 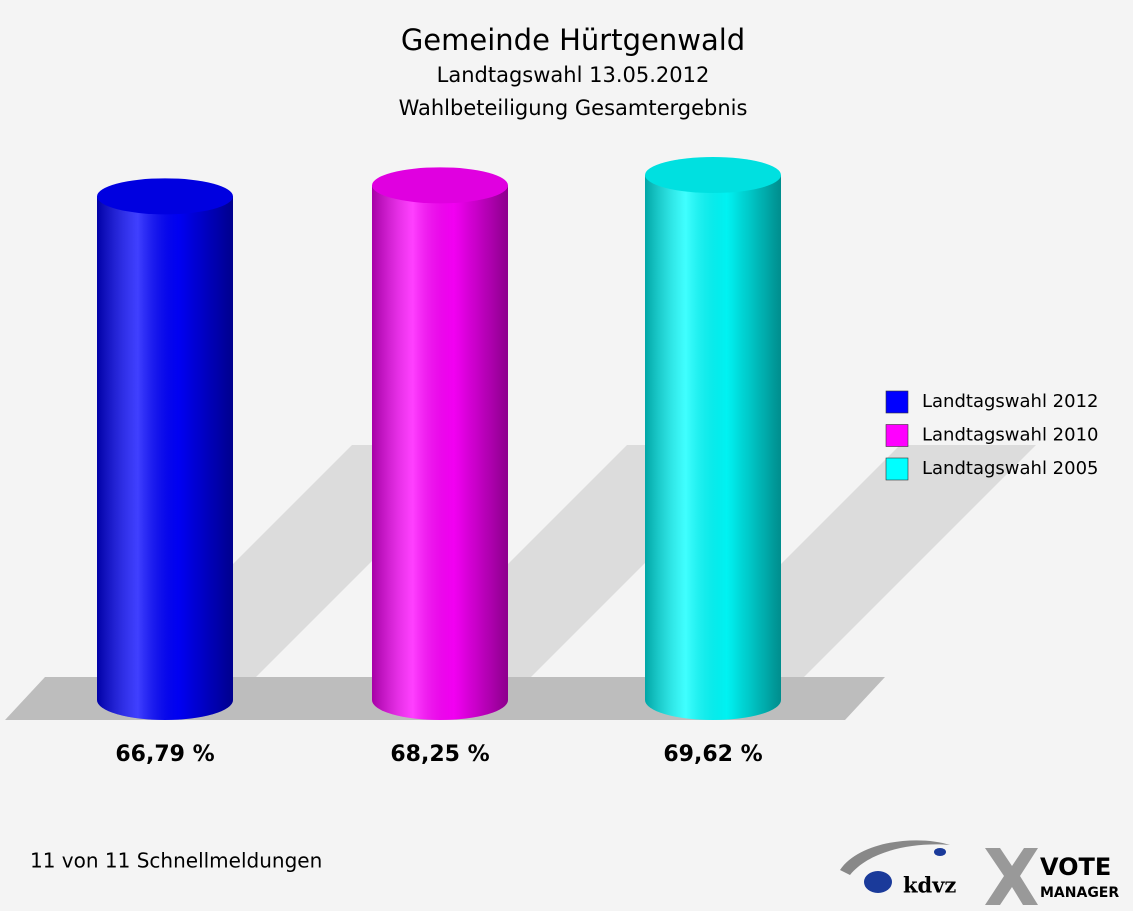 What do you see at coordinates (1075, 867) in the screenshot?
I see `logo-product: VOTE` at bounding box center [1075, 867].